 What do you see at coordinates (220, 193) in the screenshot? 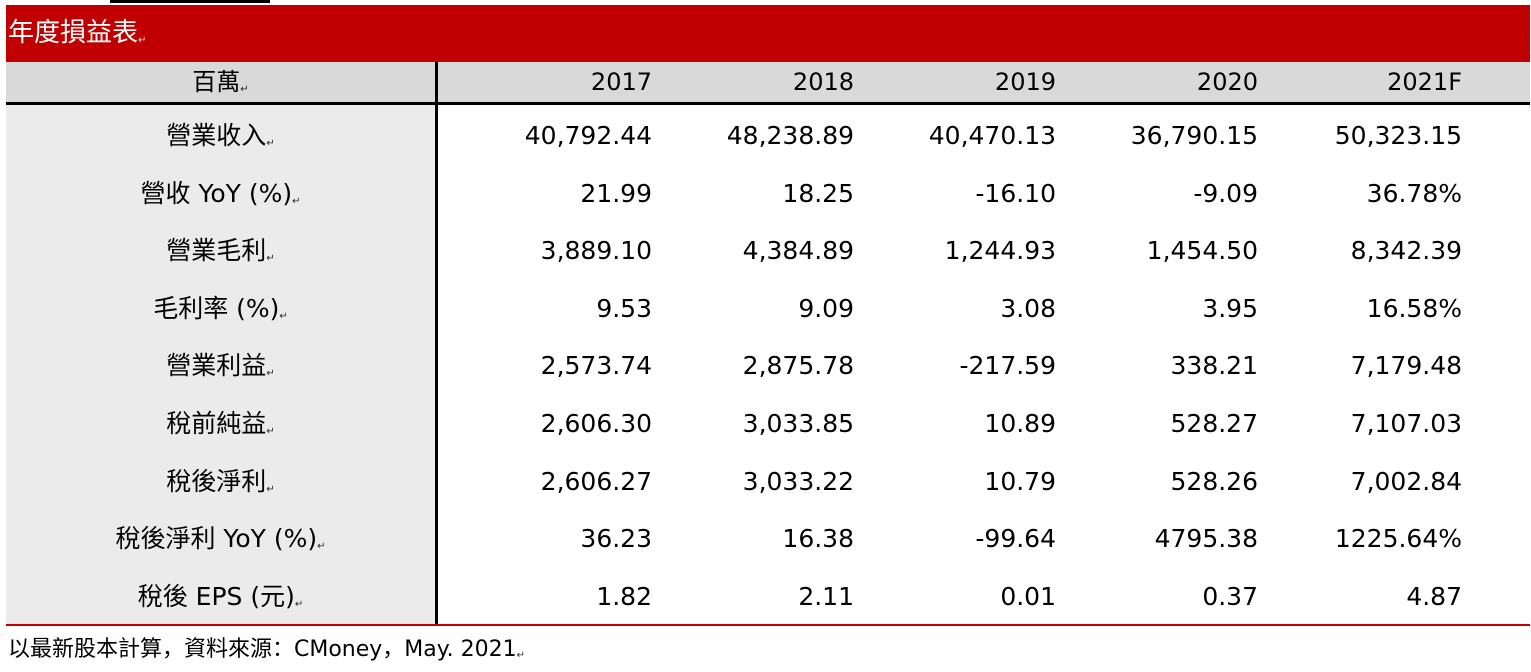
I see `row-label: 營收 YoY (%)↵` at bounding box center [220, 193].